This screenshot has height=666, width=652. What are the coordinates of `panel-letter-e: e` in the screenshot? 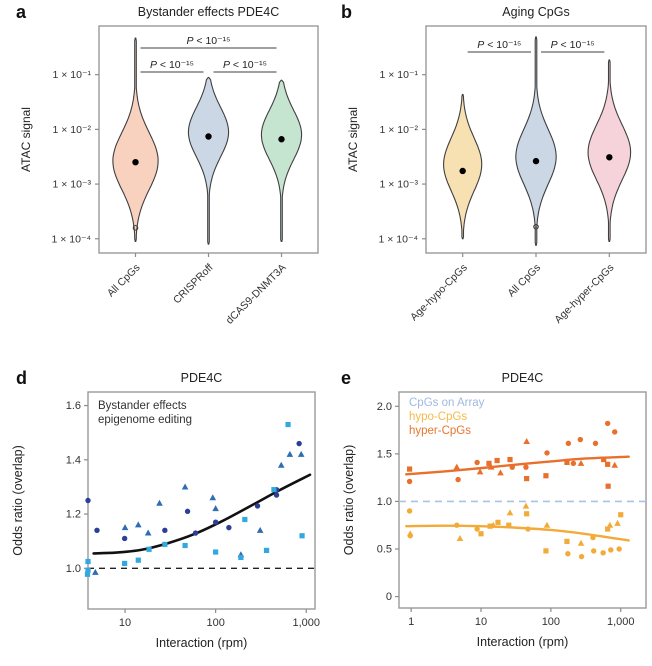 It's located at (346, 378).